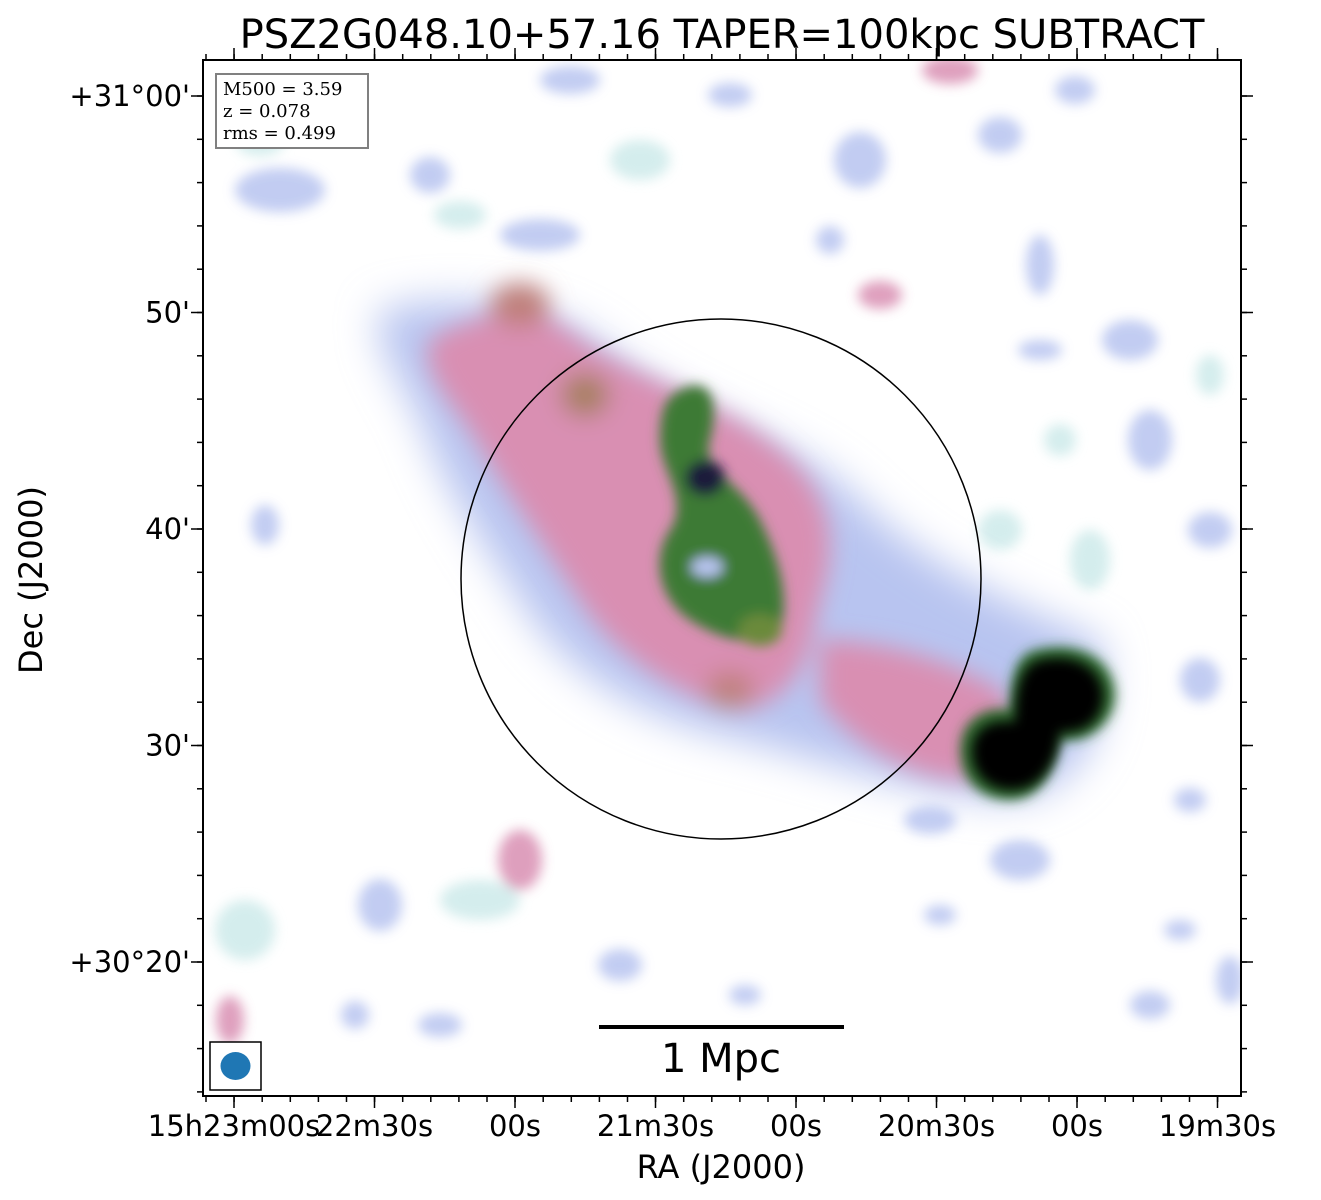  What do you see at coordinates (721, 515) in the screenshot?
I see `central-source` at bounding box center [721, 515].